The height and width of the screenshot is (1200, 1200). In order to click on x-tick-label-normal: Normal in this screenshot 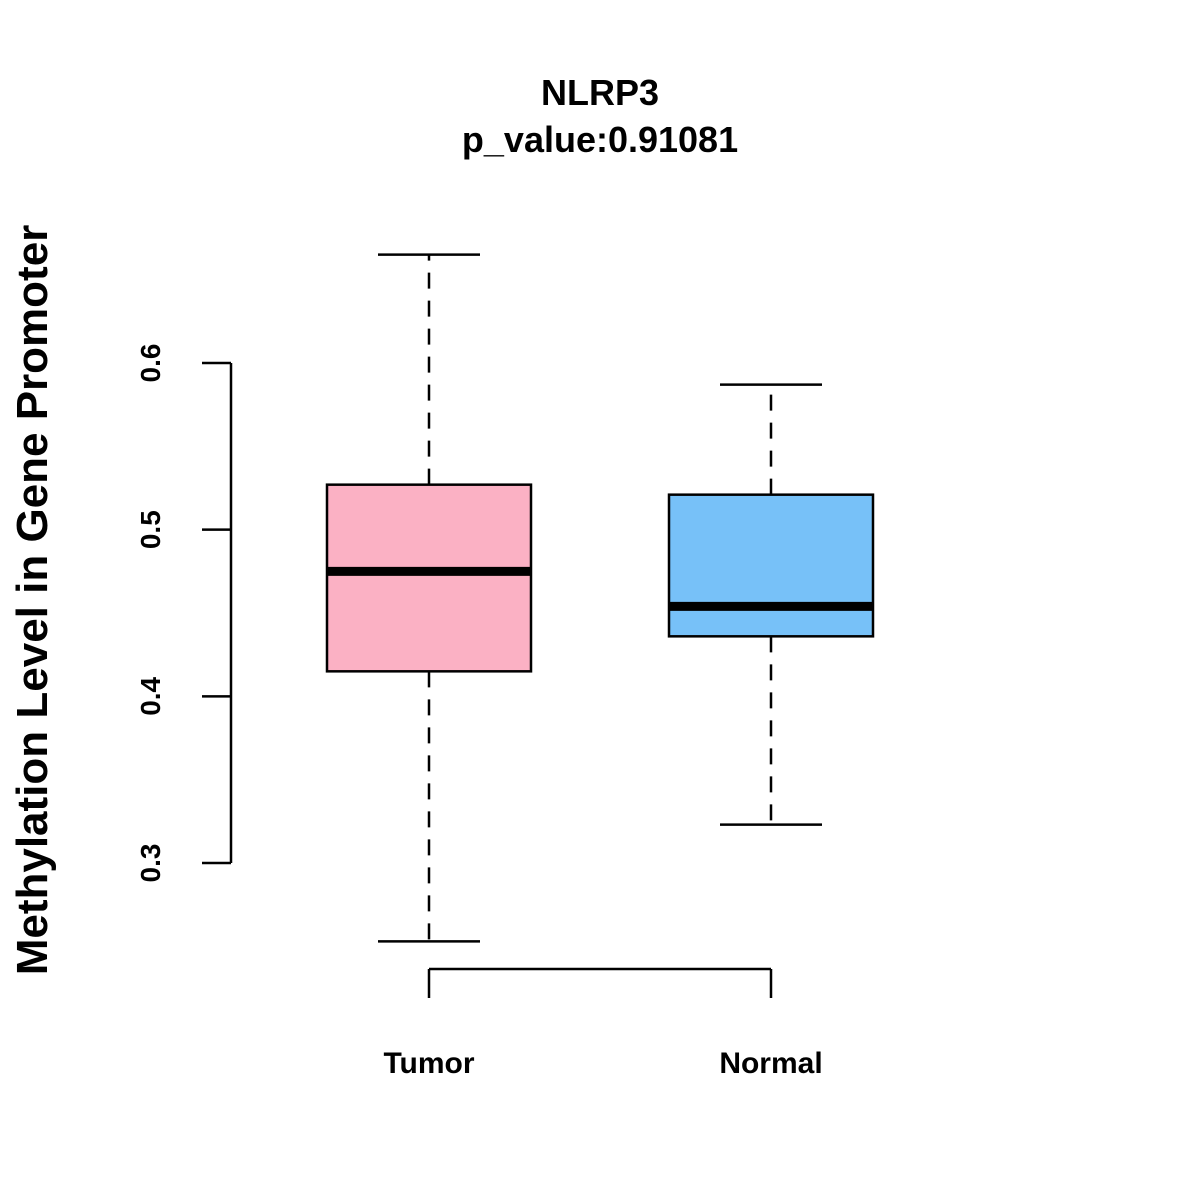, I will do `click(770, 1063)`.